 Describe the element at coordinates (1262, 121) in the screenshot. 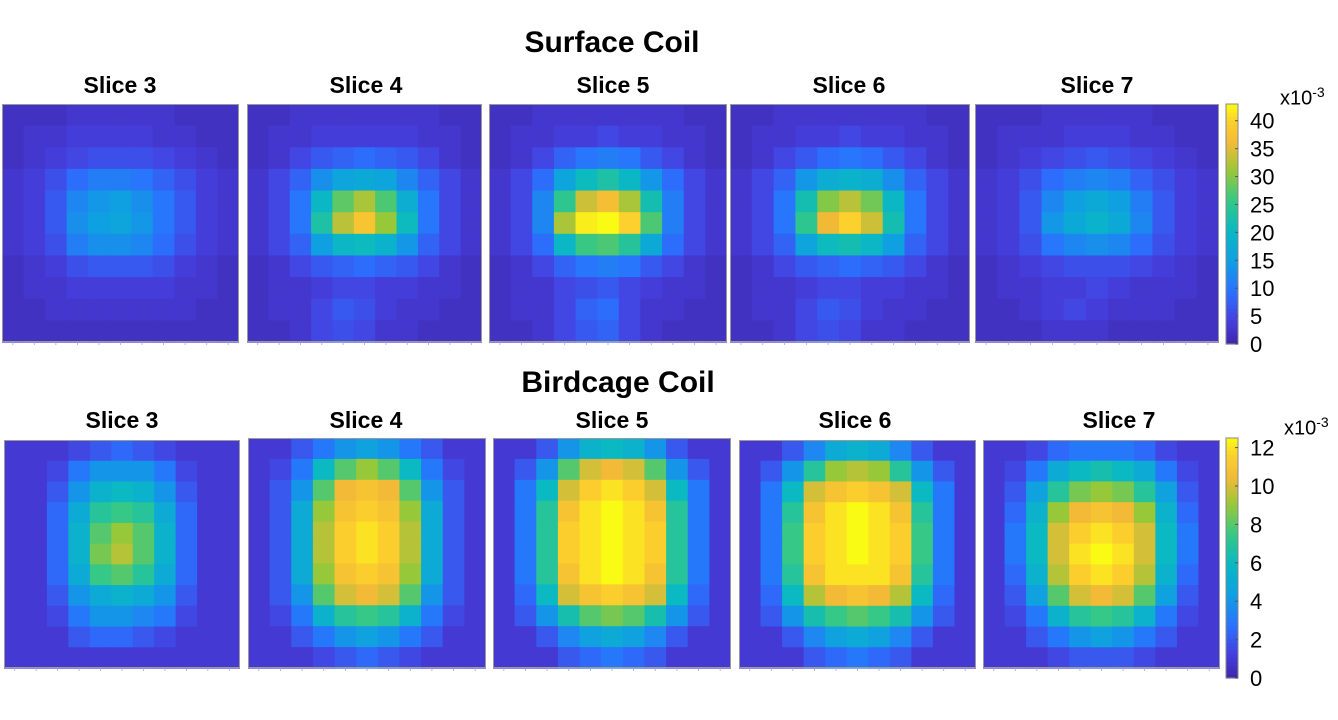

I see `colorbar-tick-label: 40` at that location.